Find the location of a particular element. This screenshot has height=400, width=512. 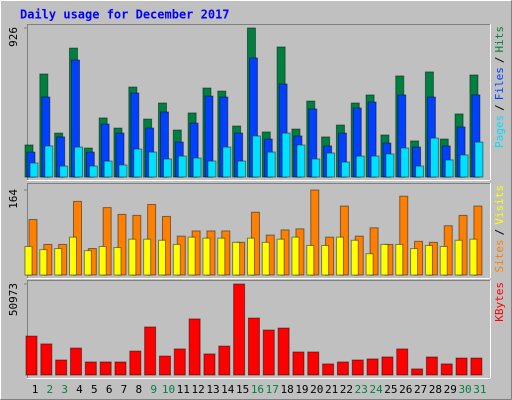

x-tick-label: 17 is located at coordinates (272, 389).